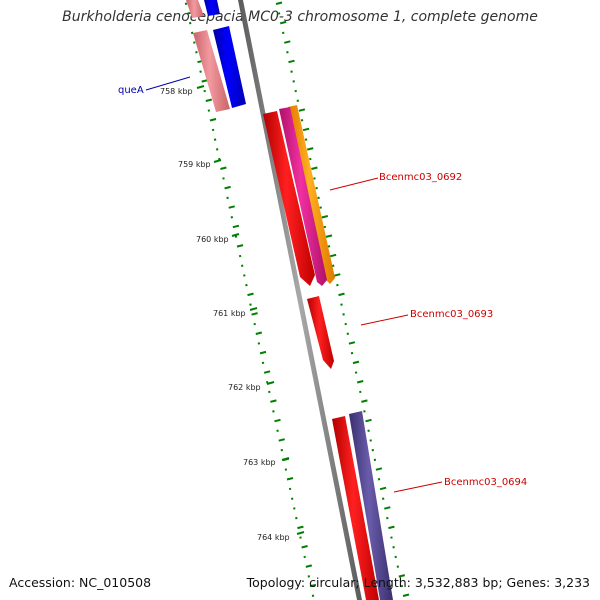 The width and height of the screenshot is (600, 600). I want to click on gene-label-bcenmc03-0693: Bcenmc03_0693, so click(451, 314).